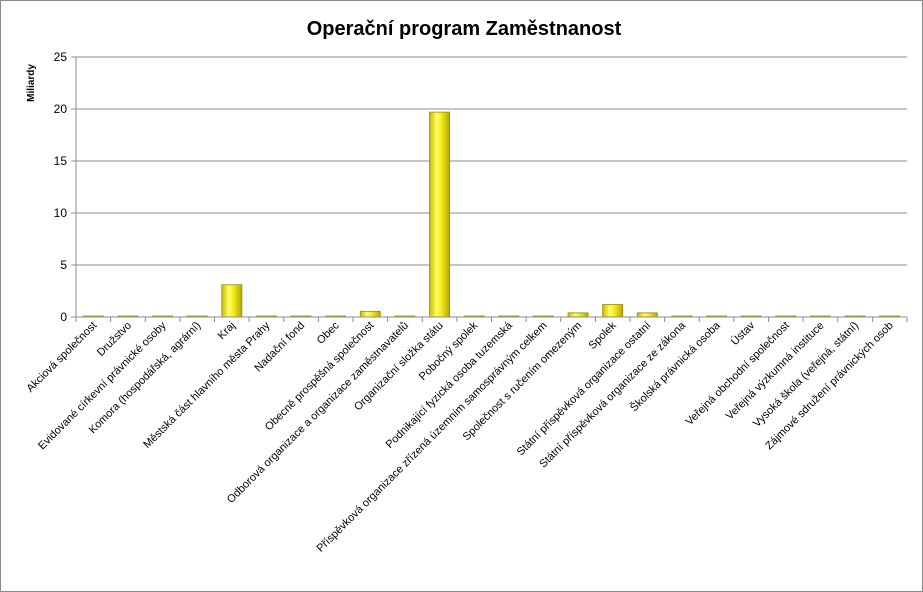 The width and height of the screenshot is (923, 592). I want to click on x-category-label: Evidované církevní právnické osoby, so click(102, 385).